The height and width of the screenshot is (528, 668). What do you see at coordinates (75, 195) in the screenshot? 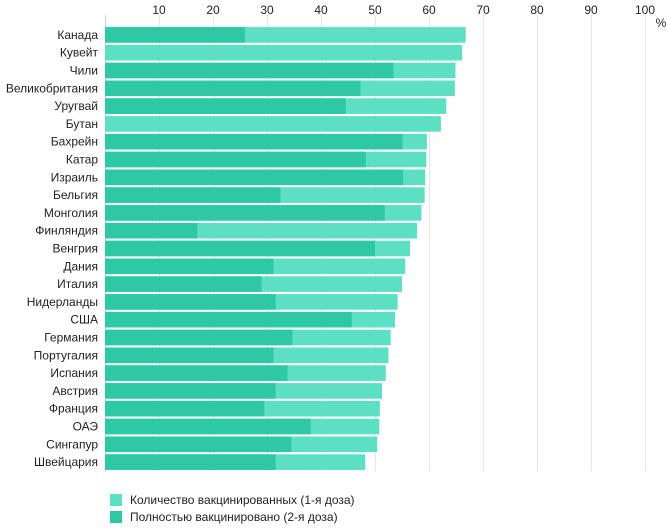
I see `category-label: Бельгия` at bounding box center [75, 195].